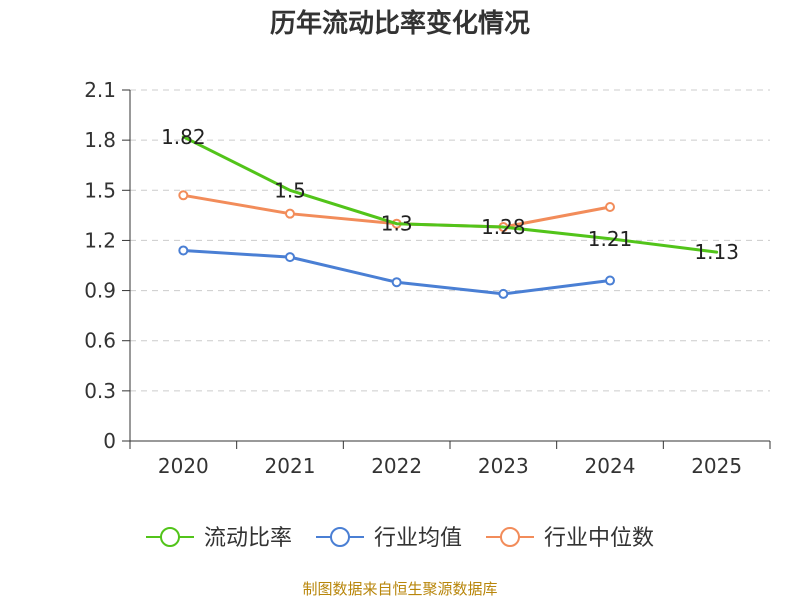 Image resolution: width=800 pixels, height=600 pixels. What do you see at coordinates (399, 589) in the screenshot?
I see `source-note: 制图数据来自恒生聚源数据库` at bounding box center [399, 589].